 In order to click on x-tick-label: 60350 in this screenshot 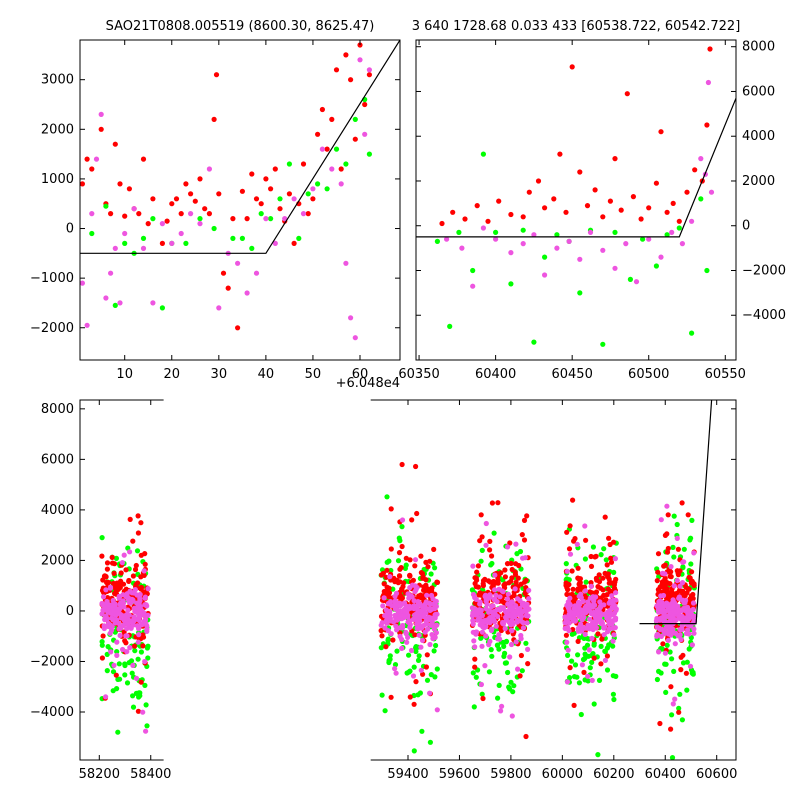, I will do `click(418, 374)`.